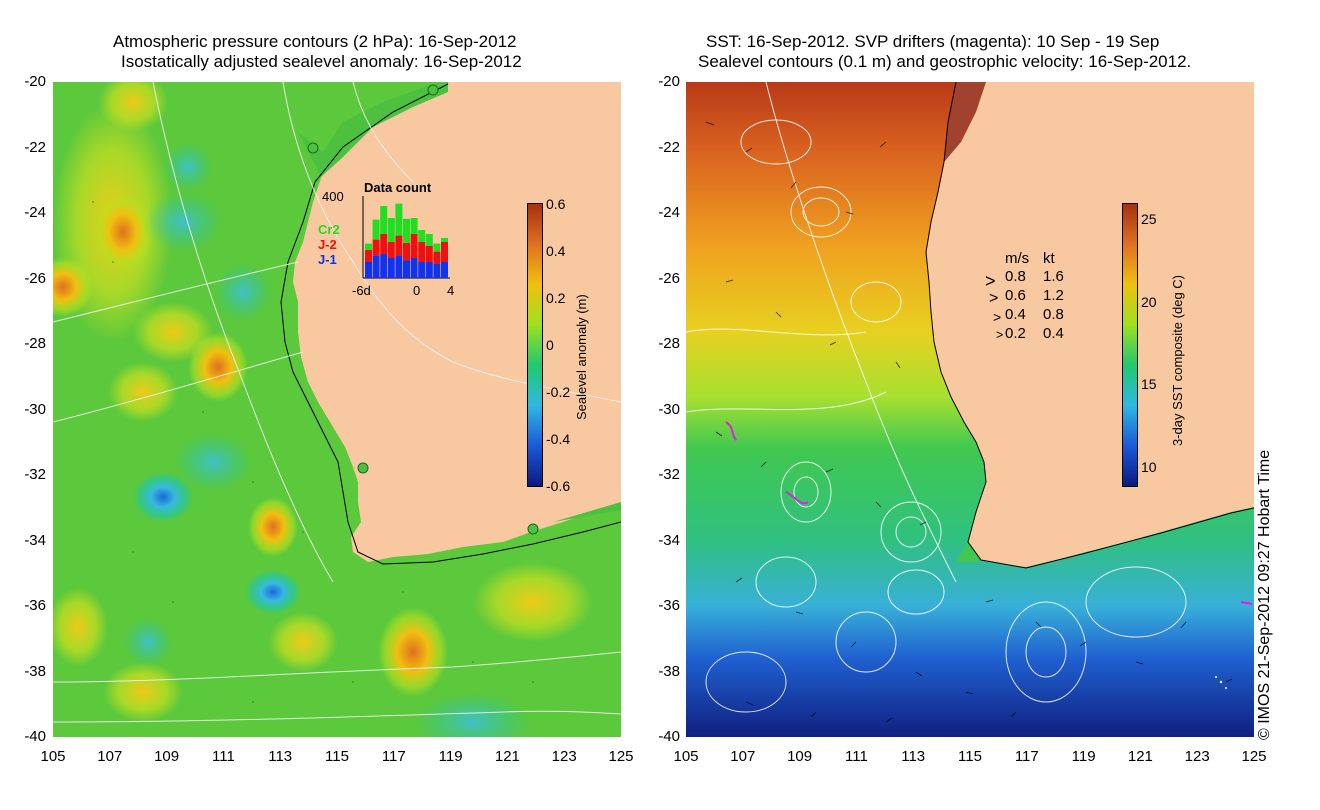  I want to click on sst-colorbar-label: 3-day SST composite (deg C), so click(1177, 360).